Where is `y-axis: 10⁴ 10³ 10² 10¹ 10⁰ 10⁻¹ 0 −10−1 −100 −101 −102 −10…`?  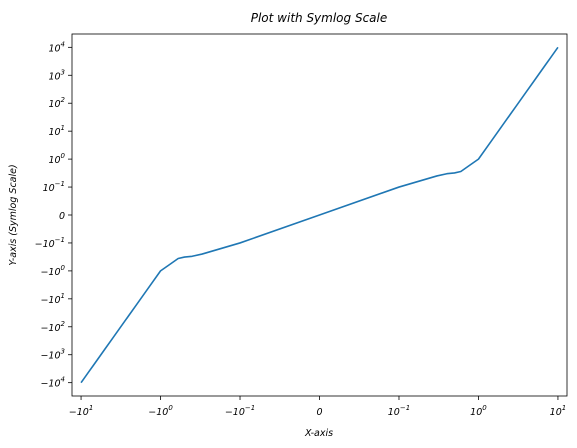
y-axis: 10⁴ 10³ 10² 10¹ 10⁰ 10⁻¹ 0 −10−1 −100 −101 −102 −10… is located at coordinates (53, 215).